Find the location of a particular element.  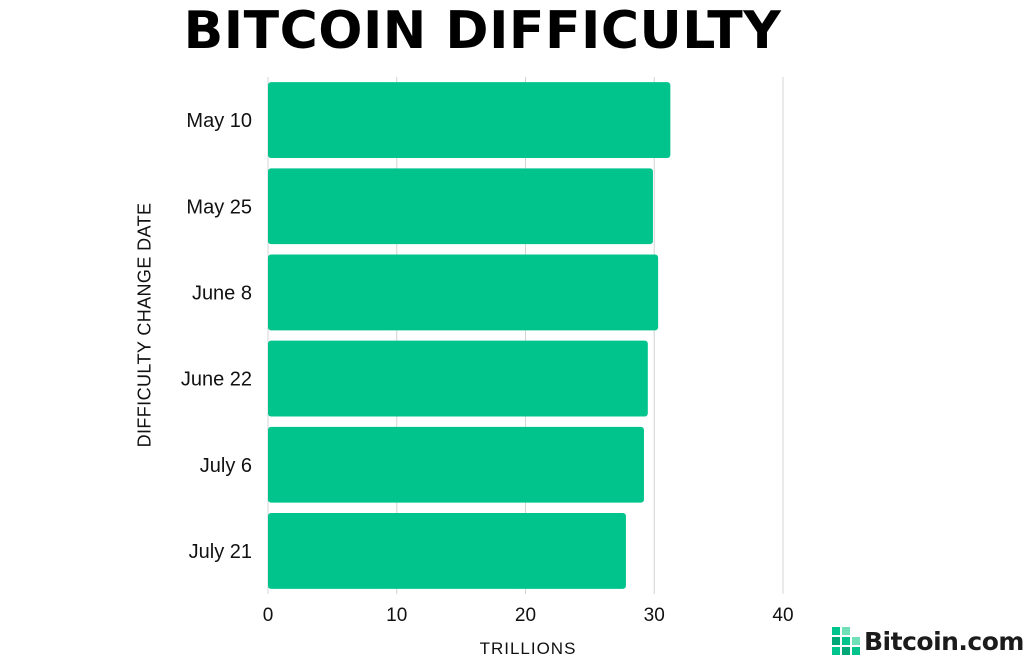

x-tick-label: 20 is located at coordinates (525, 615).